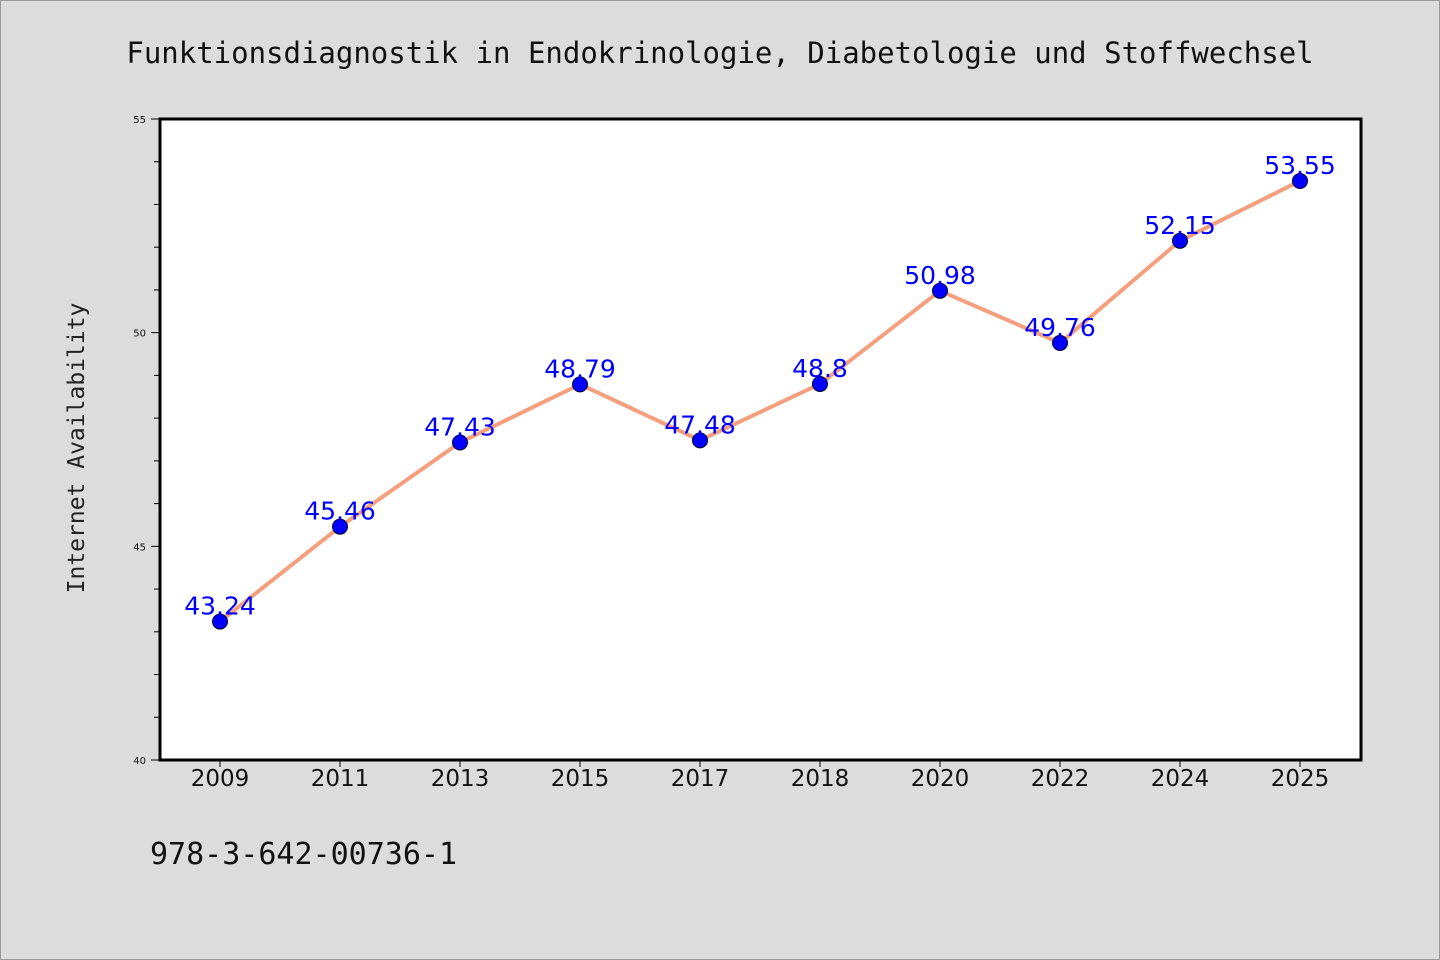 This screenshot has height=960, width=1440. I want to click on footer-isbn: 978-3-642-00736-1, so click(303, 854).